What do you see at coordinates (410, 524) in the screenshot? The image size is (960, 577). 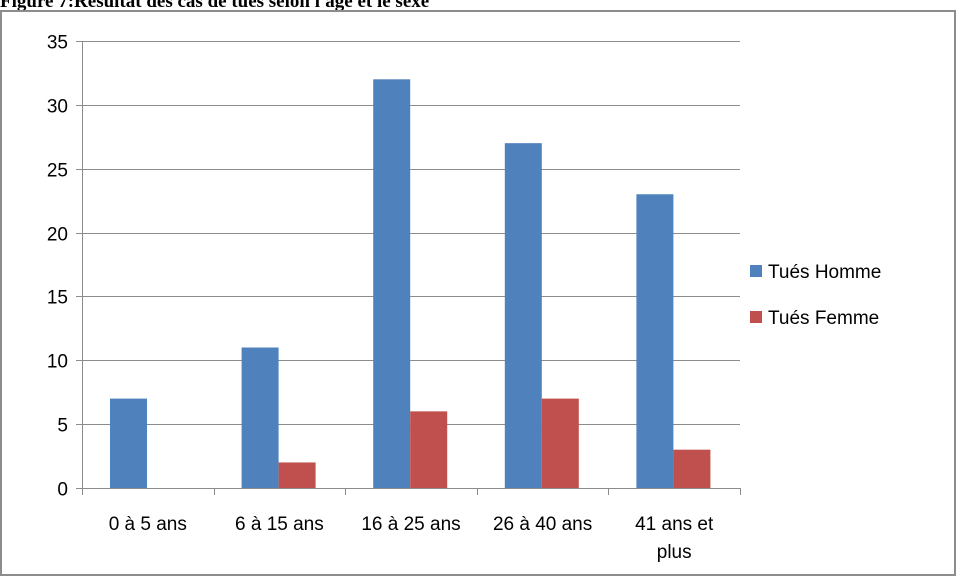 I see `x-tick-label: 16 à 25 ans` at bounding box center [410, 524].